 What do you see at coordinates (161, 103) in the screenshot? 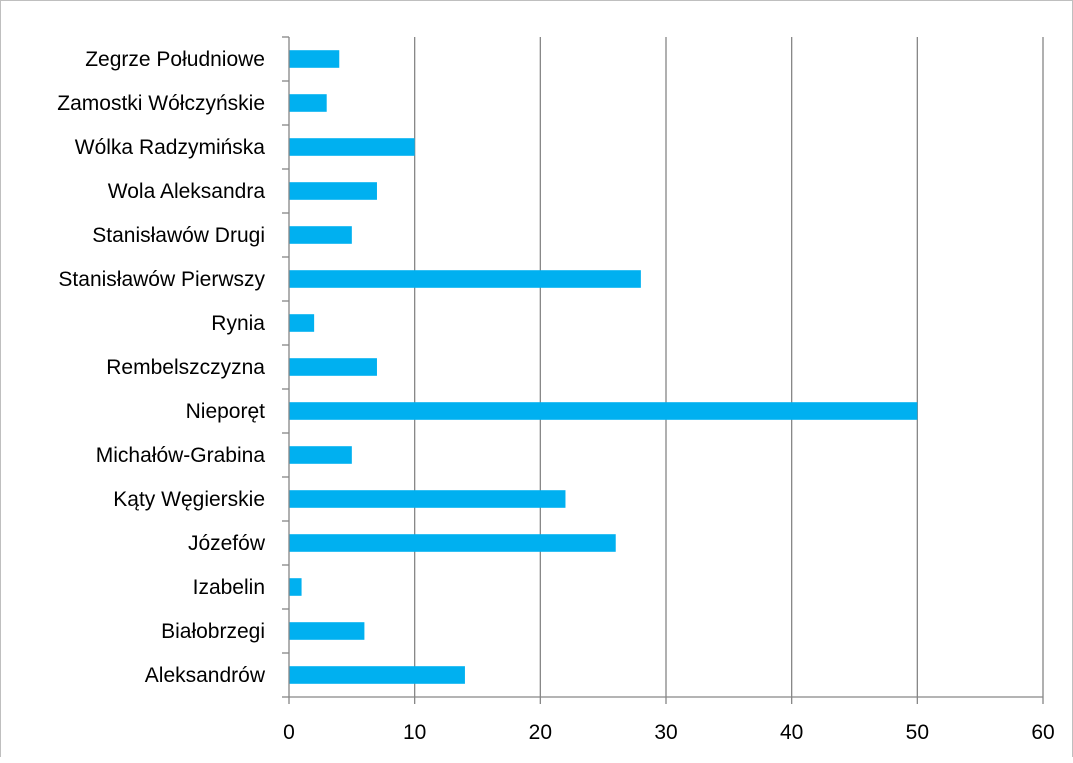
I see `category-label: Zamostki Wółczyńskie` at bounding box center [161, 103].